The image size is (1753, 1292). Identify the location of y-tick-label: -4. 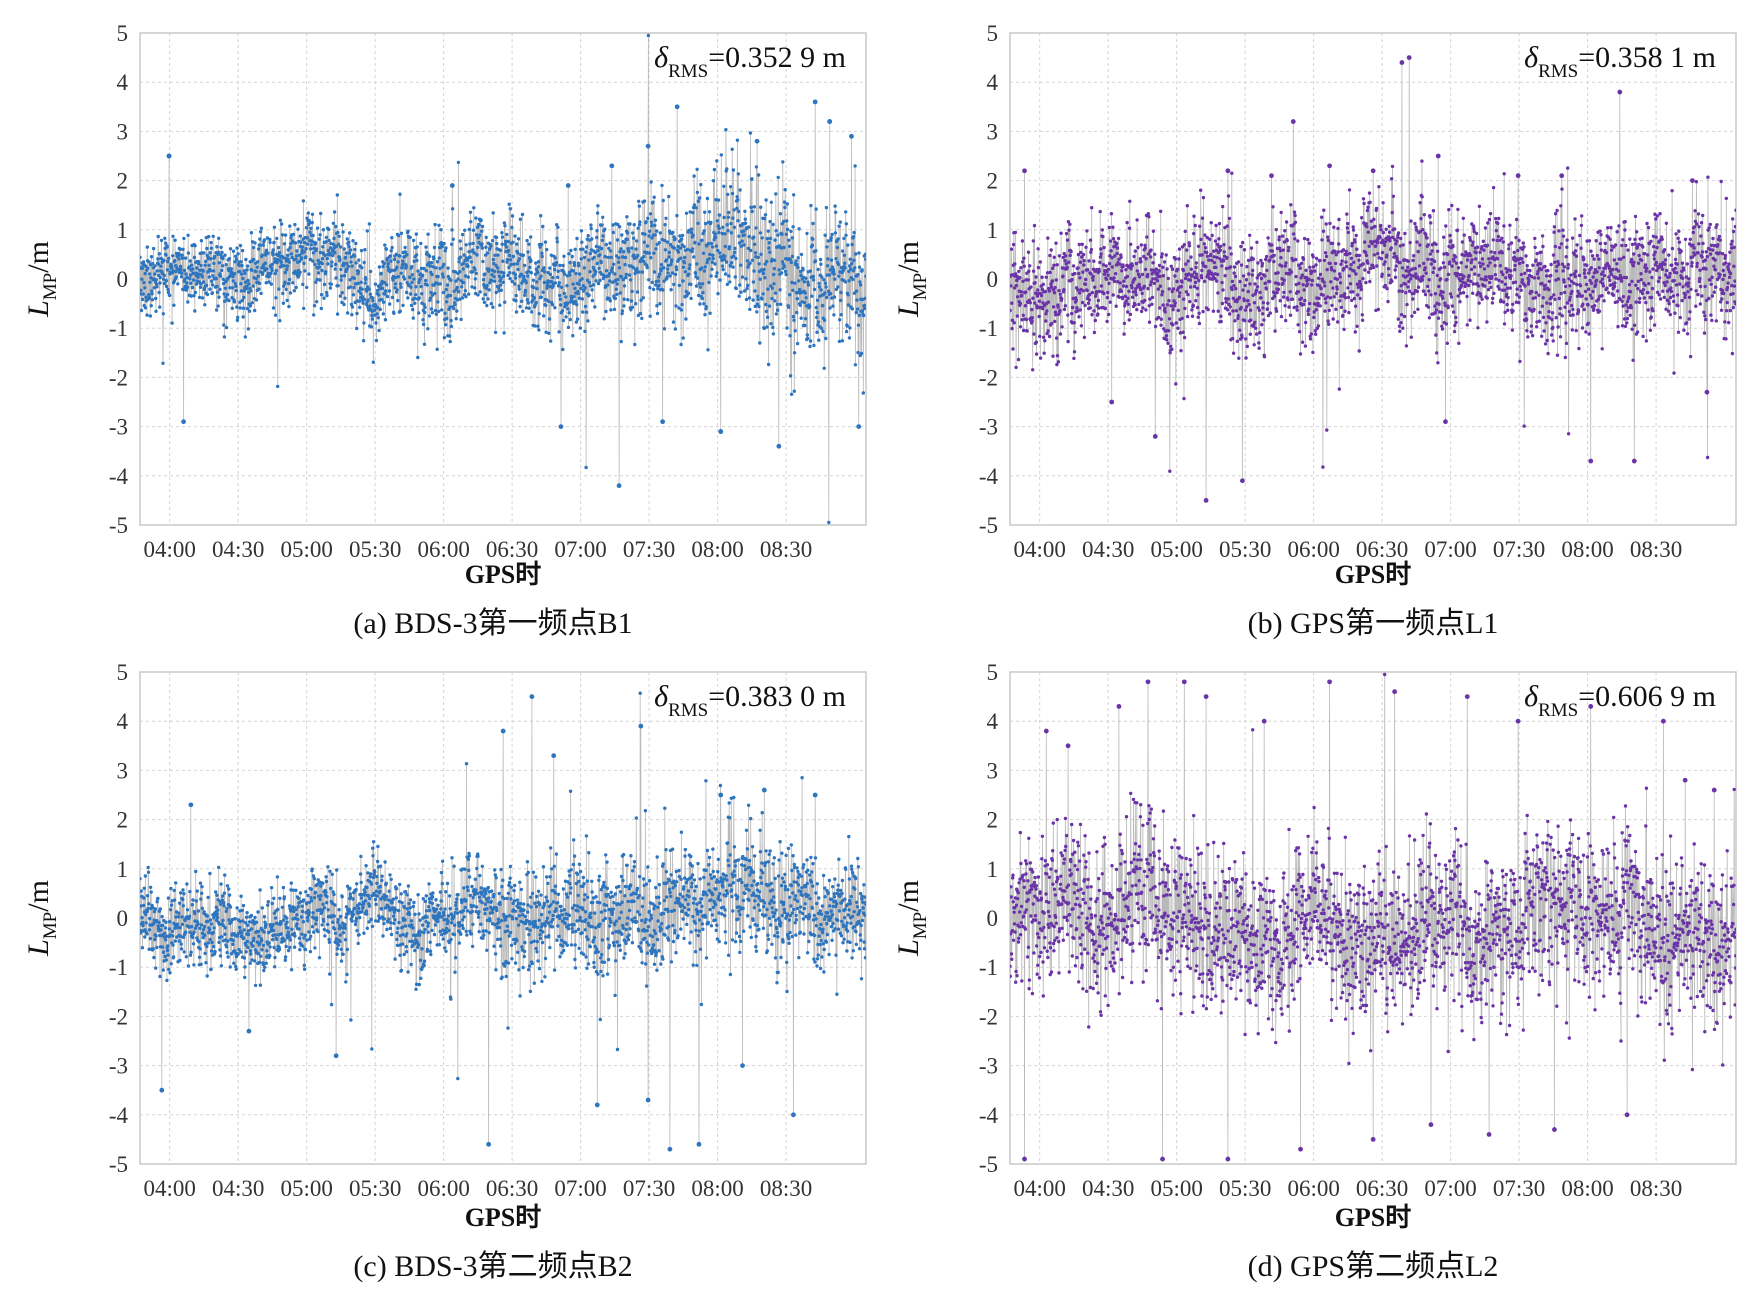
(989, 1115).